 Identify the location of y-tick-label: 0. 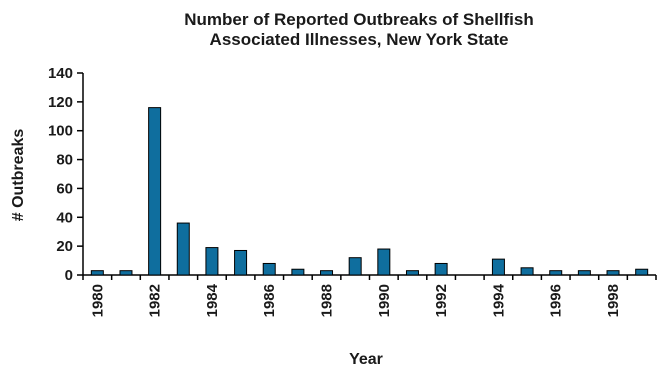
(69, 275).